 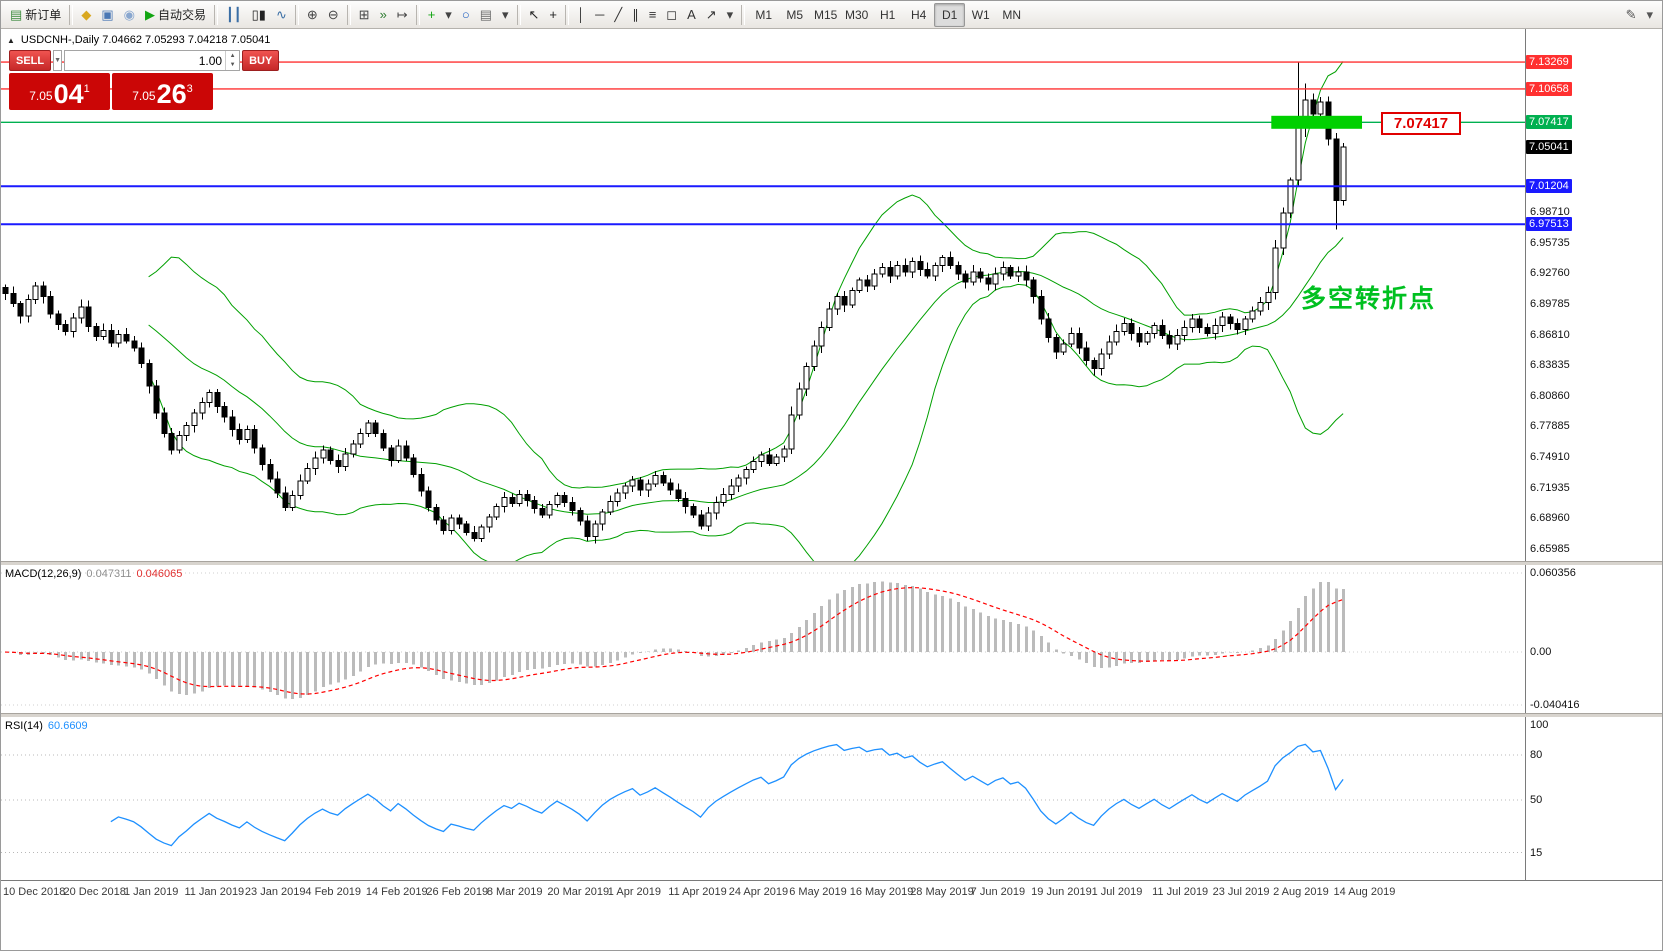 What do you see at coordinates (232, 55) in the screenshot?
I see `volume-up-button: ▲` at bounding box center [232, 55].